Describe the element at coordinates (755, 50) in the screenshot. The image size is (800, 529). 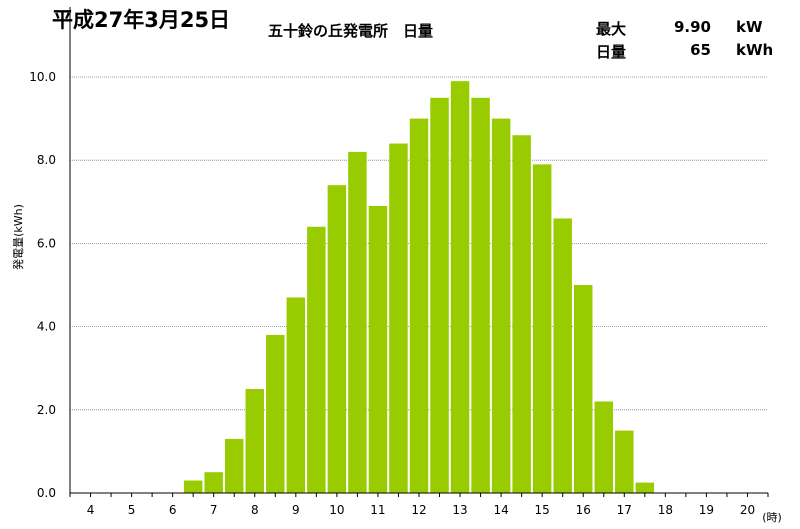
I see `summary-daily-unit: kWh` at that location.